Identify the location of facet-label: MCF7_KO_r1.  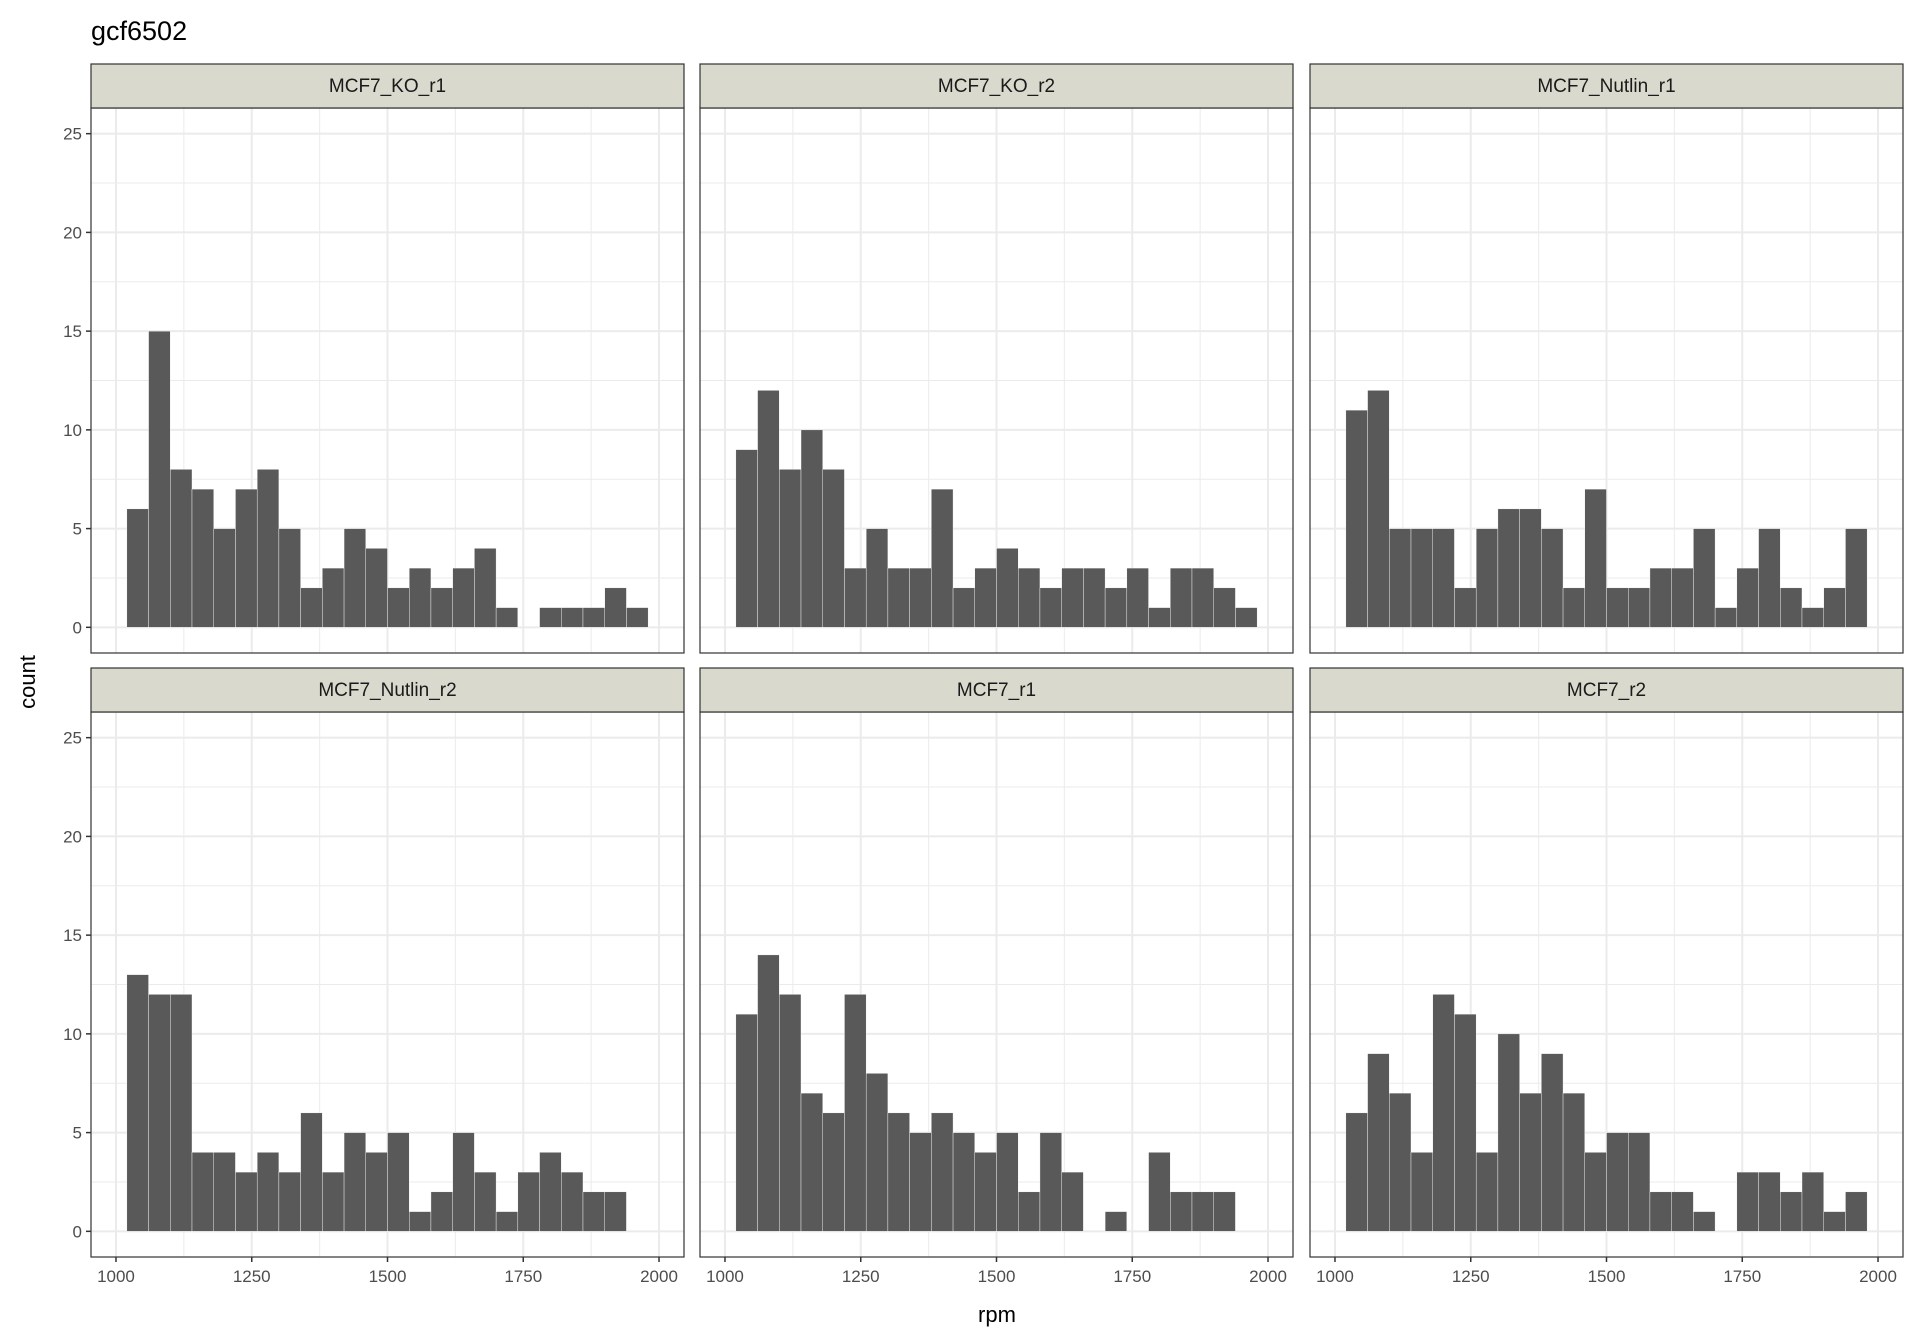
(387, 86).